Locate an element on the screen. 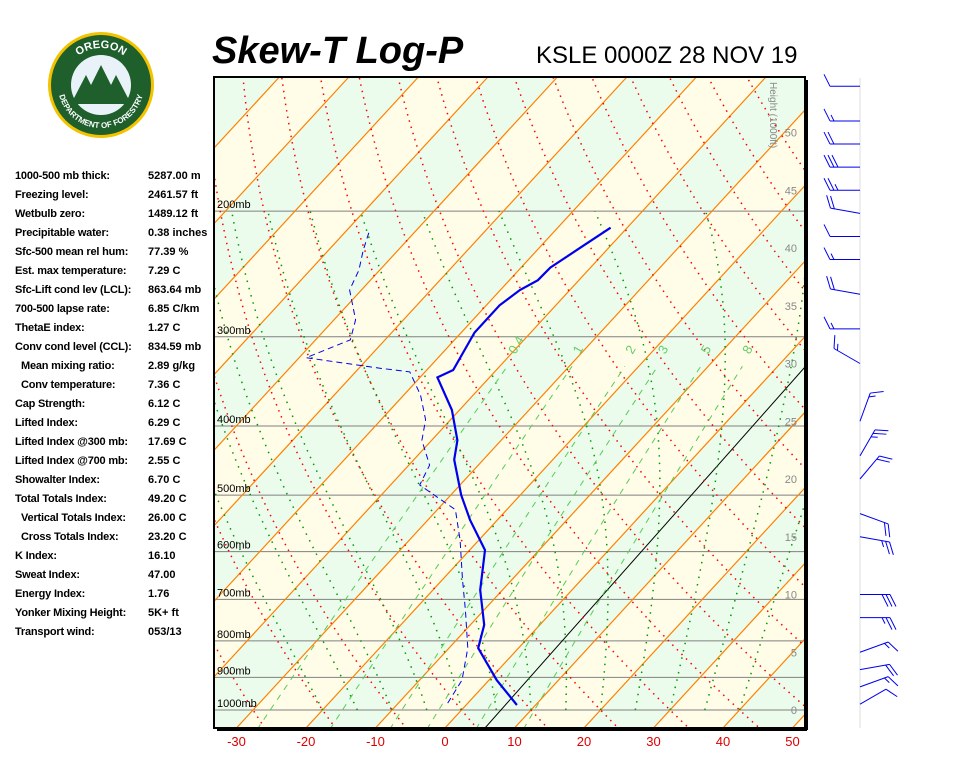 The height and width of the screenshot is (768, 960). height-tick-label: 15 is located at coordinates (791, 538).